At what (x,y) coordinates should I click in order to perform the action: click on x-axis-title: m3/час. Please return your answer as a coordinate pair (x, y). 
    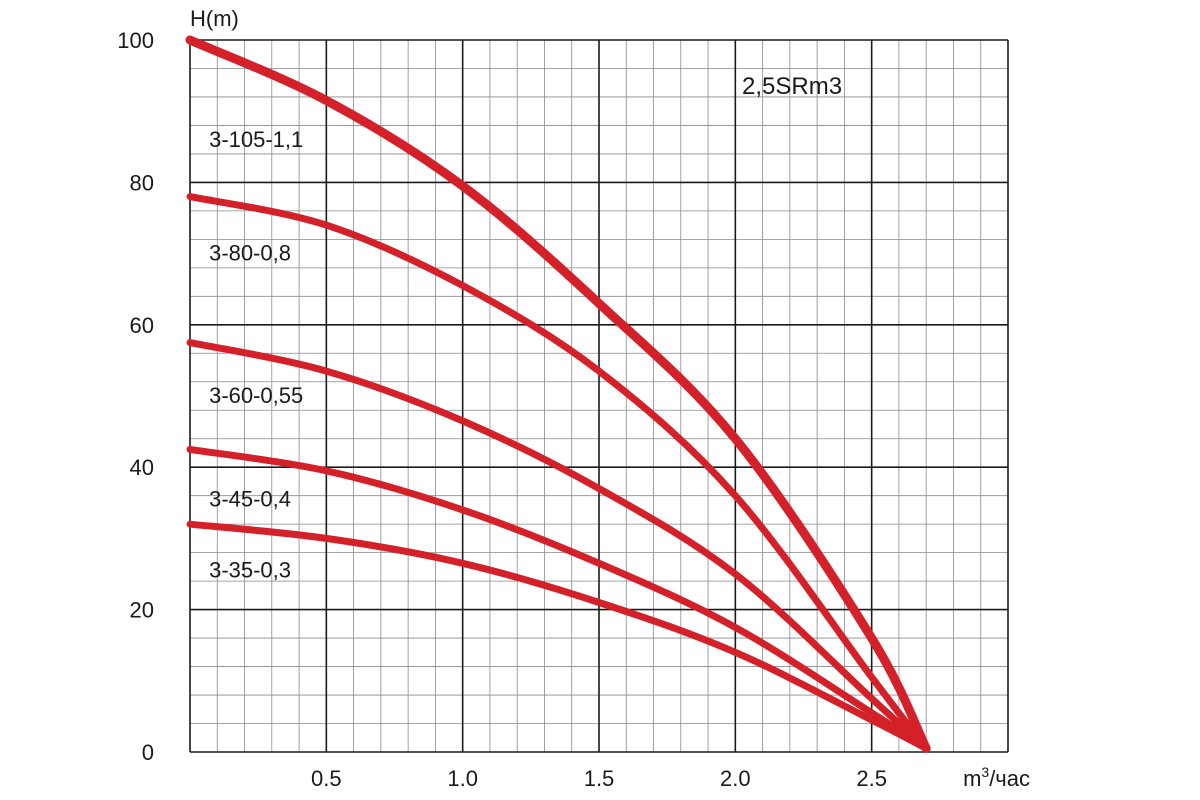
    Looking at the image, I should click on (996, 777).